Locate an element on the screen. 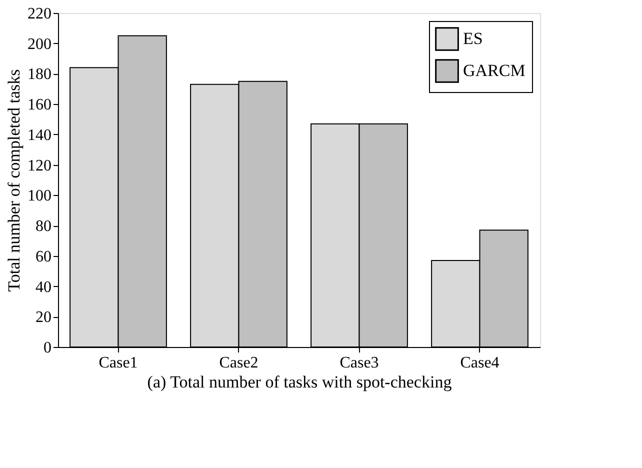 Image resolution: width=642 pixels, height=468 pixels. y-tick-label: 40 is located at coordinates (44, 287).